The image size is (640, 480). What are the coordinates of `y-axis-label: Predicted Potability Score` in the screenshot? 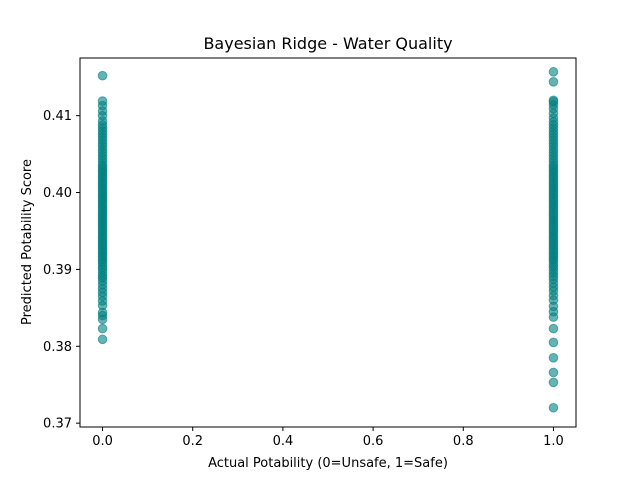 It's located at (27, 242).